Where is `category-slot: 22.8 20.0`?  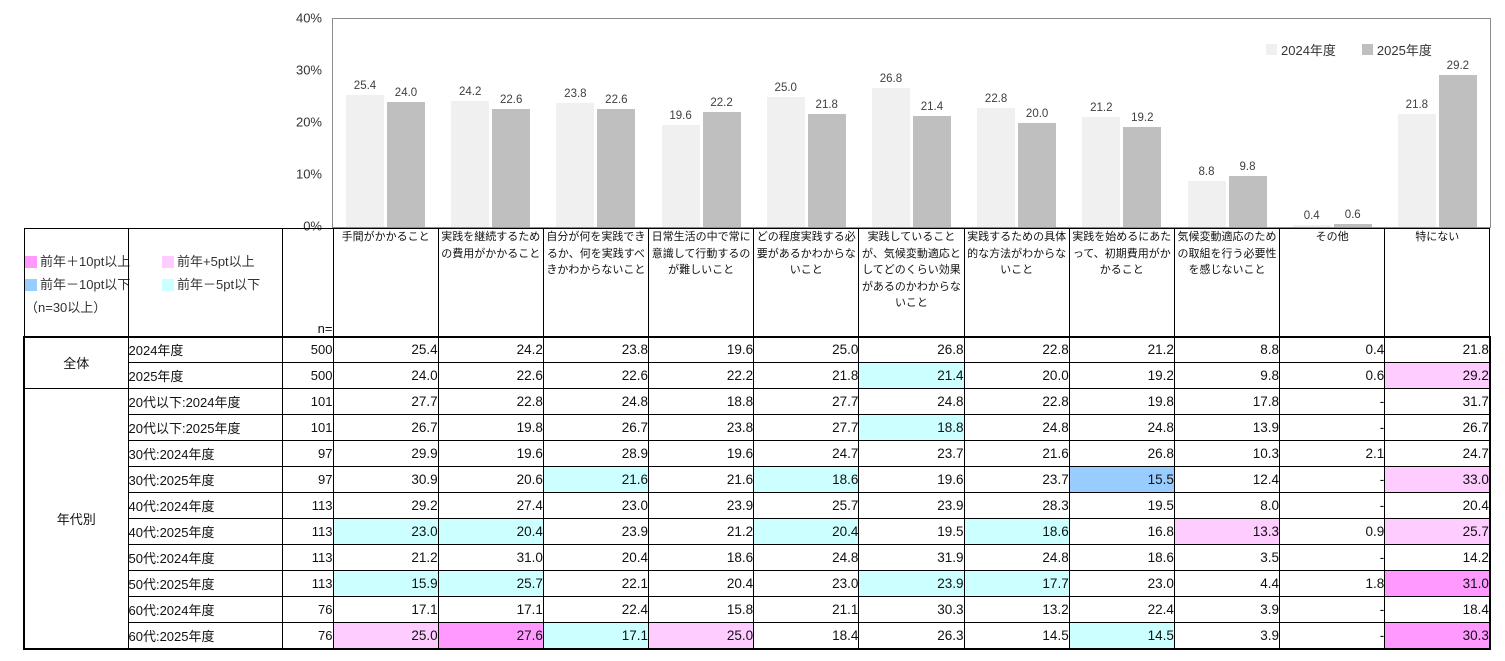 category-slot: 22.8 20.0 is located at coordinates (1016, 123).